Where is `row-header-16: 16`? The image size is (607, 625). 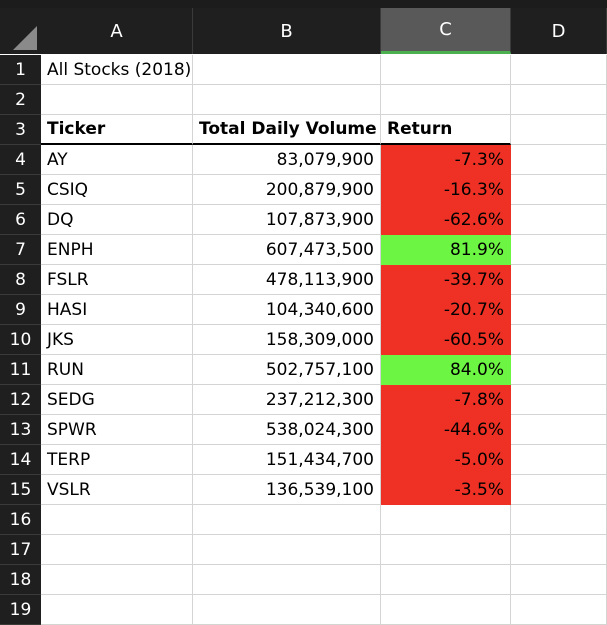 row-header-16: 16 is located at coordinates (20, 520).